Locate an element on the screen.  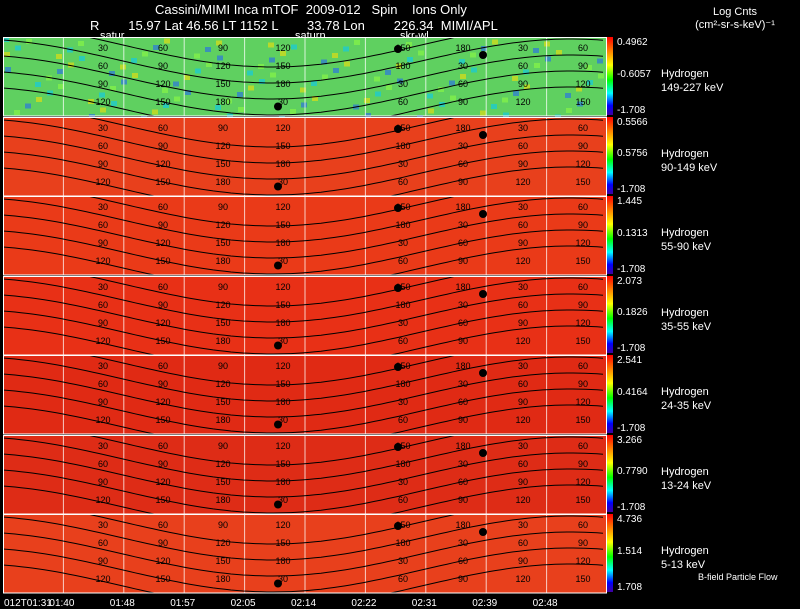
time-tick-label: 02:31 is located at coordinates (424, 603).